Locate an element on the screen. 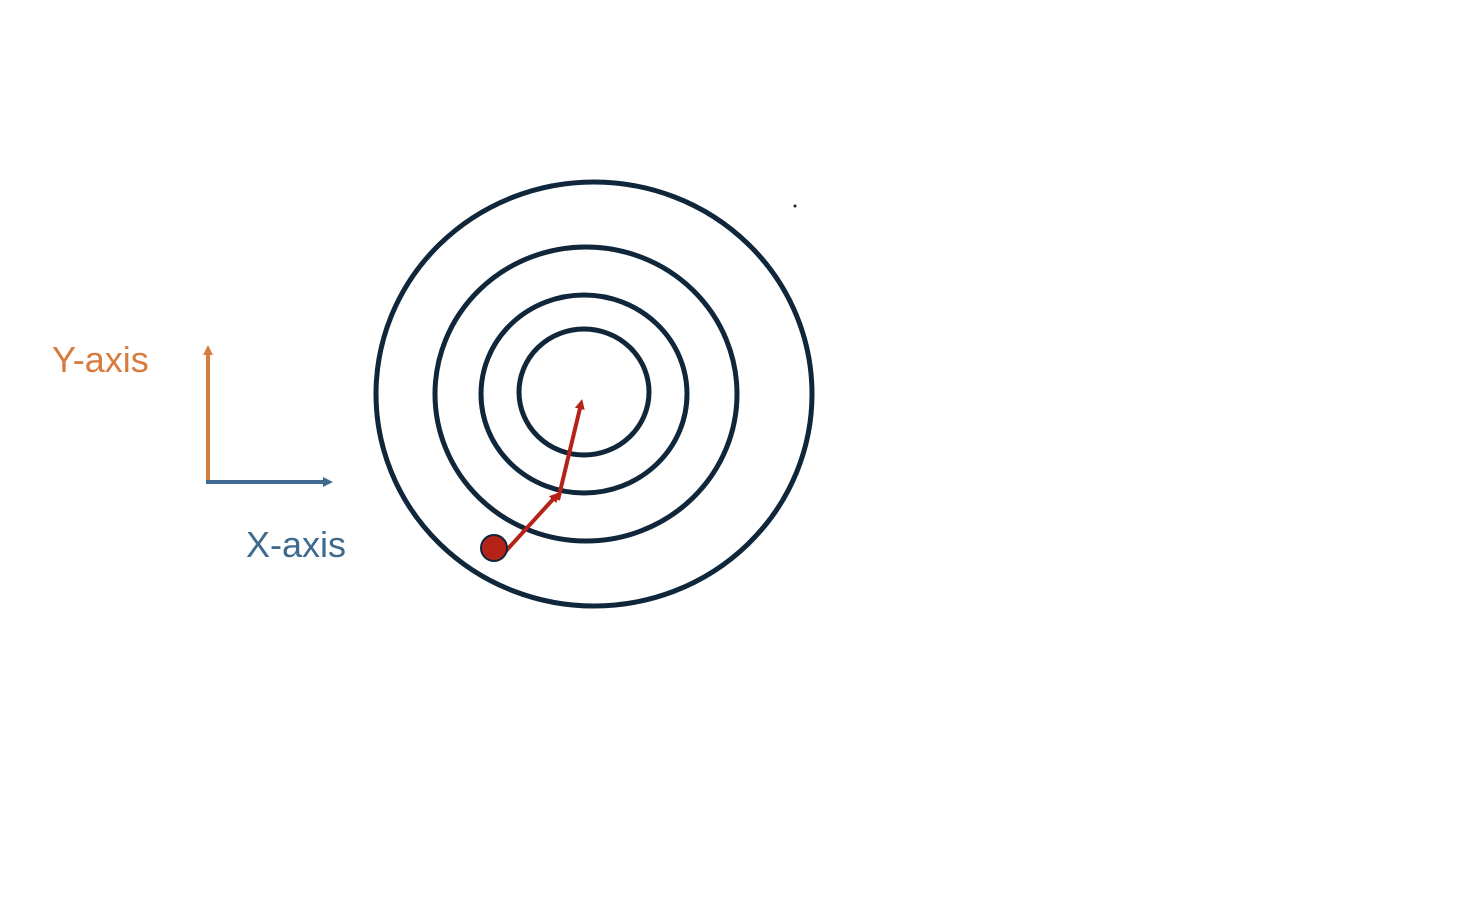 The image size is (1476, 898). contour-ring-outer is located at coordinates (594, 394).